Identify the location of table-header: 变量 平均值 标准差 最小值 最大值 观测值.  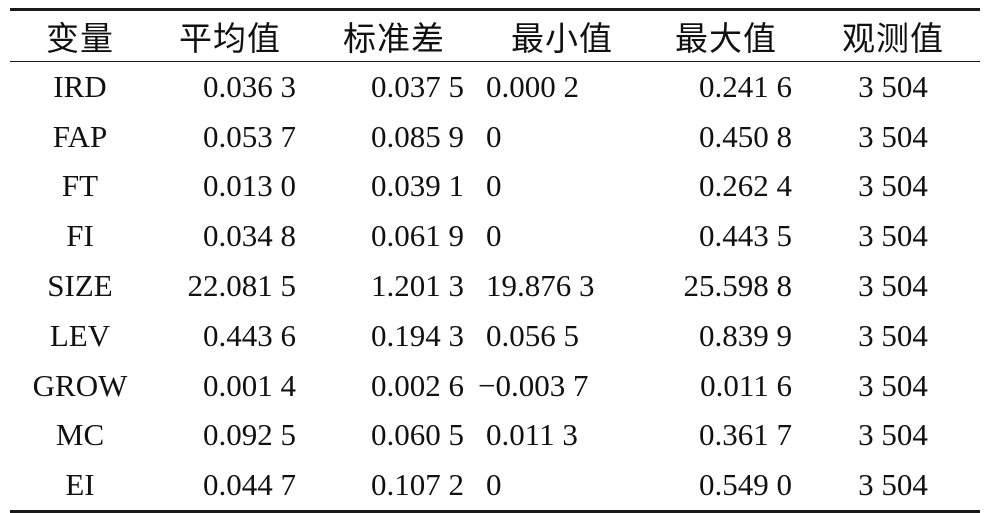
(495, 35).